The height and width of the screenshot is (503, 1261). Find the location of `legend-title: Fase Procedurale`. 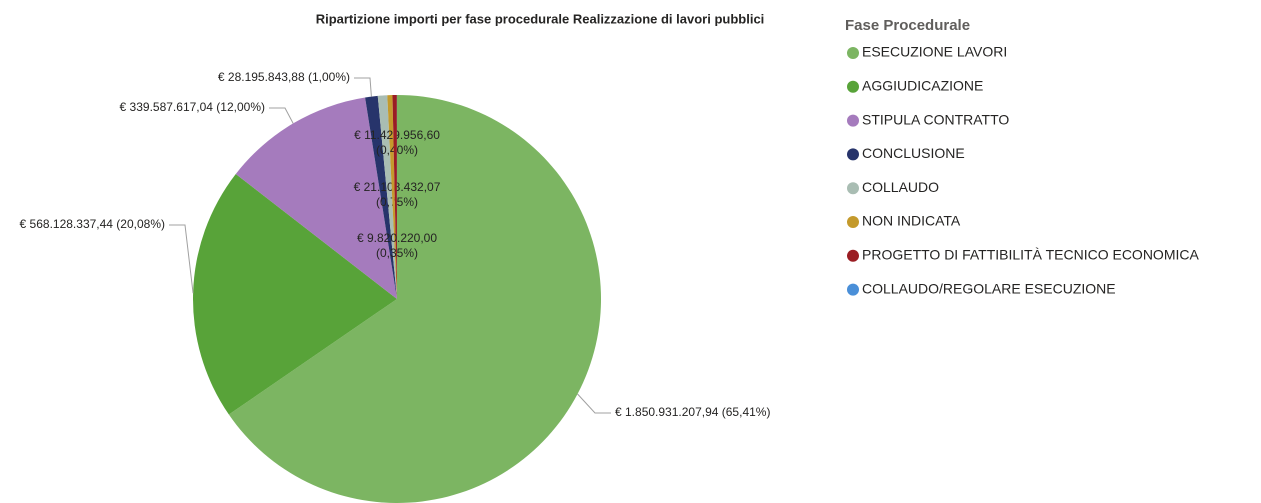

legend-title: Fase Procedurale is located at coordinates (907, 25).